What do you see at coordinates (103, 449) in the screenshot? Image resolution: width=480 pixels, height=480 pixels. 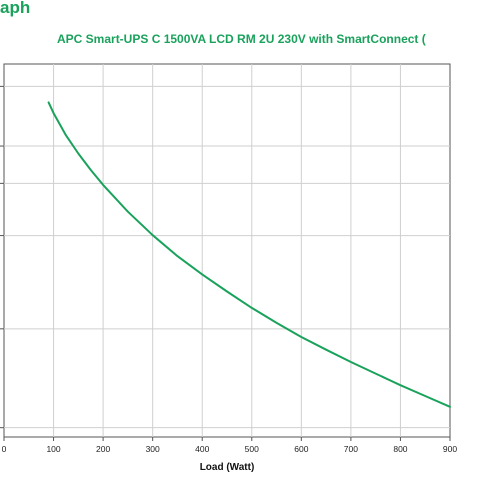 I see `x-tick-label: 200` at bounding box center [103, 449].